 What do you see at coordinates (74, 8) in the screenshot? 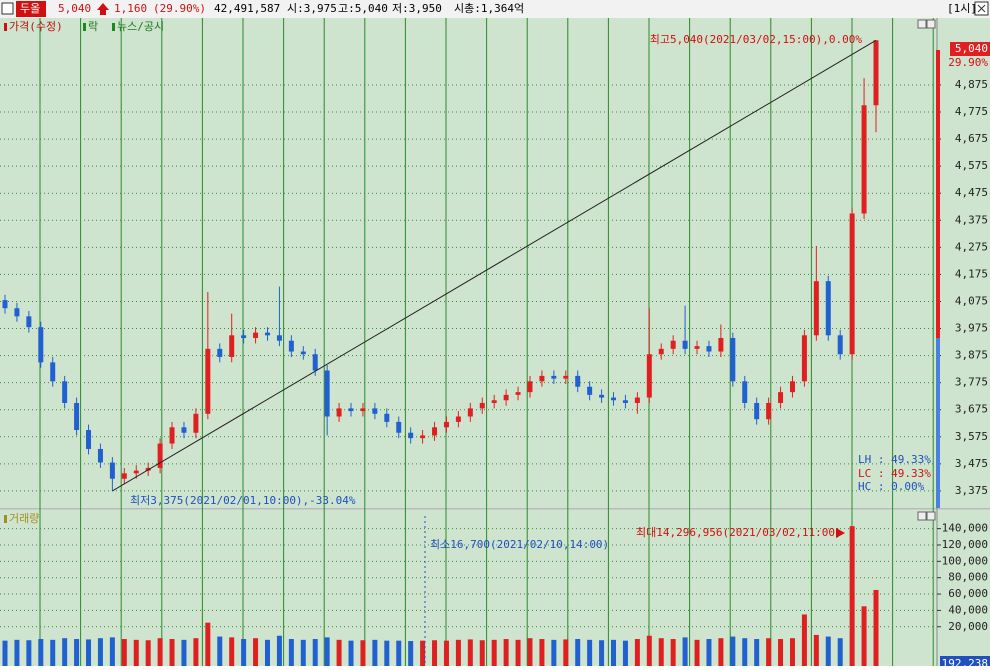
I see `price: 5,040` at bounding box center [74, 8].